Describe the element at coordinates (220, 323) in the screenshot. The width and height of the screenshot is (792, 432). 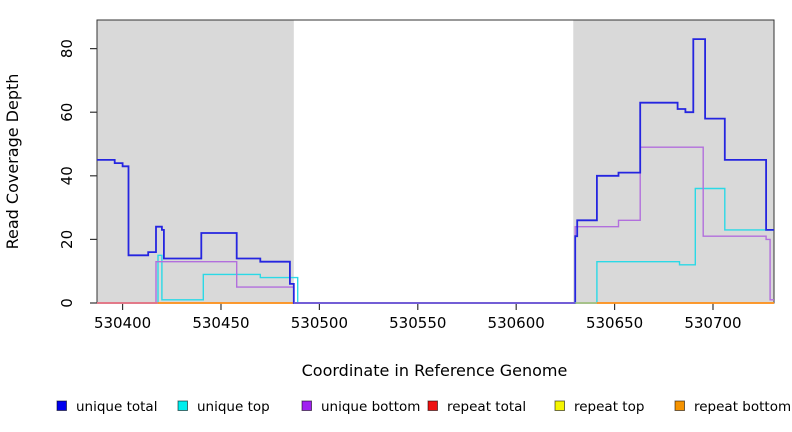
I see `x-tick-label: 530450` at that location.